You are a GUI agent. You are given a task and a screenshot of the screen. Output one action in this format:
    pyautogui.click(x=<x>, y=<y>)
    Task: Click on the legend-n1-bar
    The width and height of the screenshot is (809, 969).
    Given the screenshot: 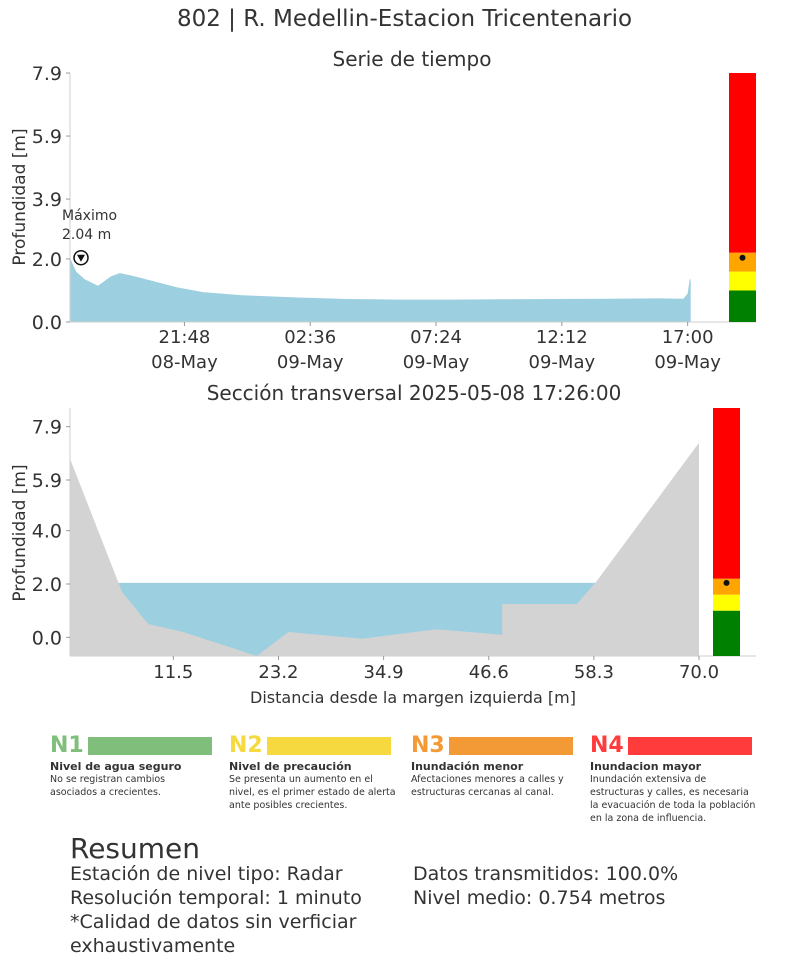 What is the action you would take?
    pyautogui.click(x=149, y=745)
    